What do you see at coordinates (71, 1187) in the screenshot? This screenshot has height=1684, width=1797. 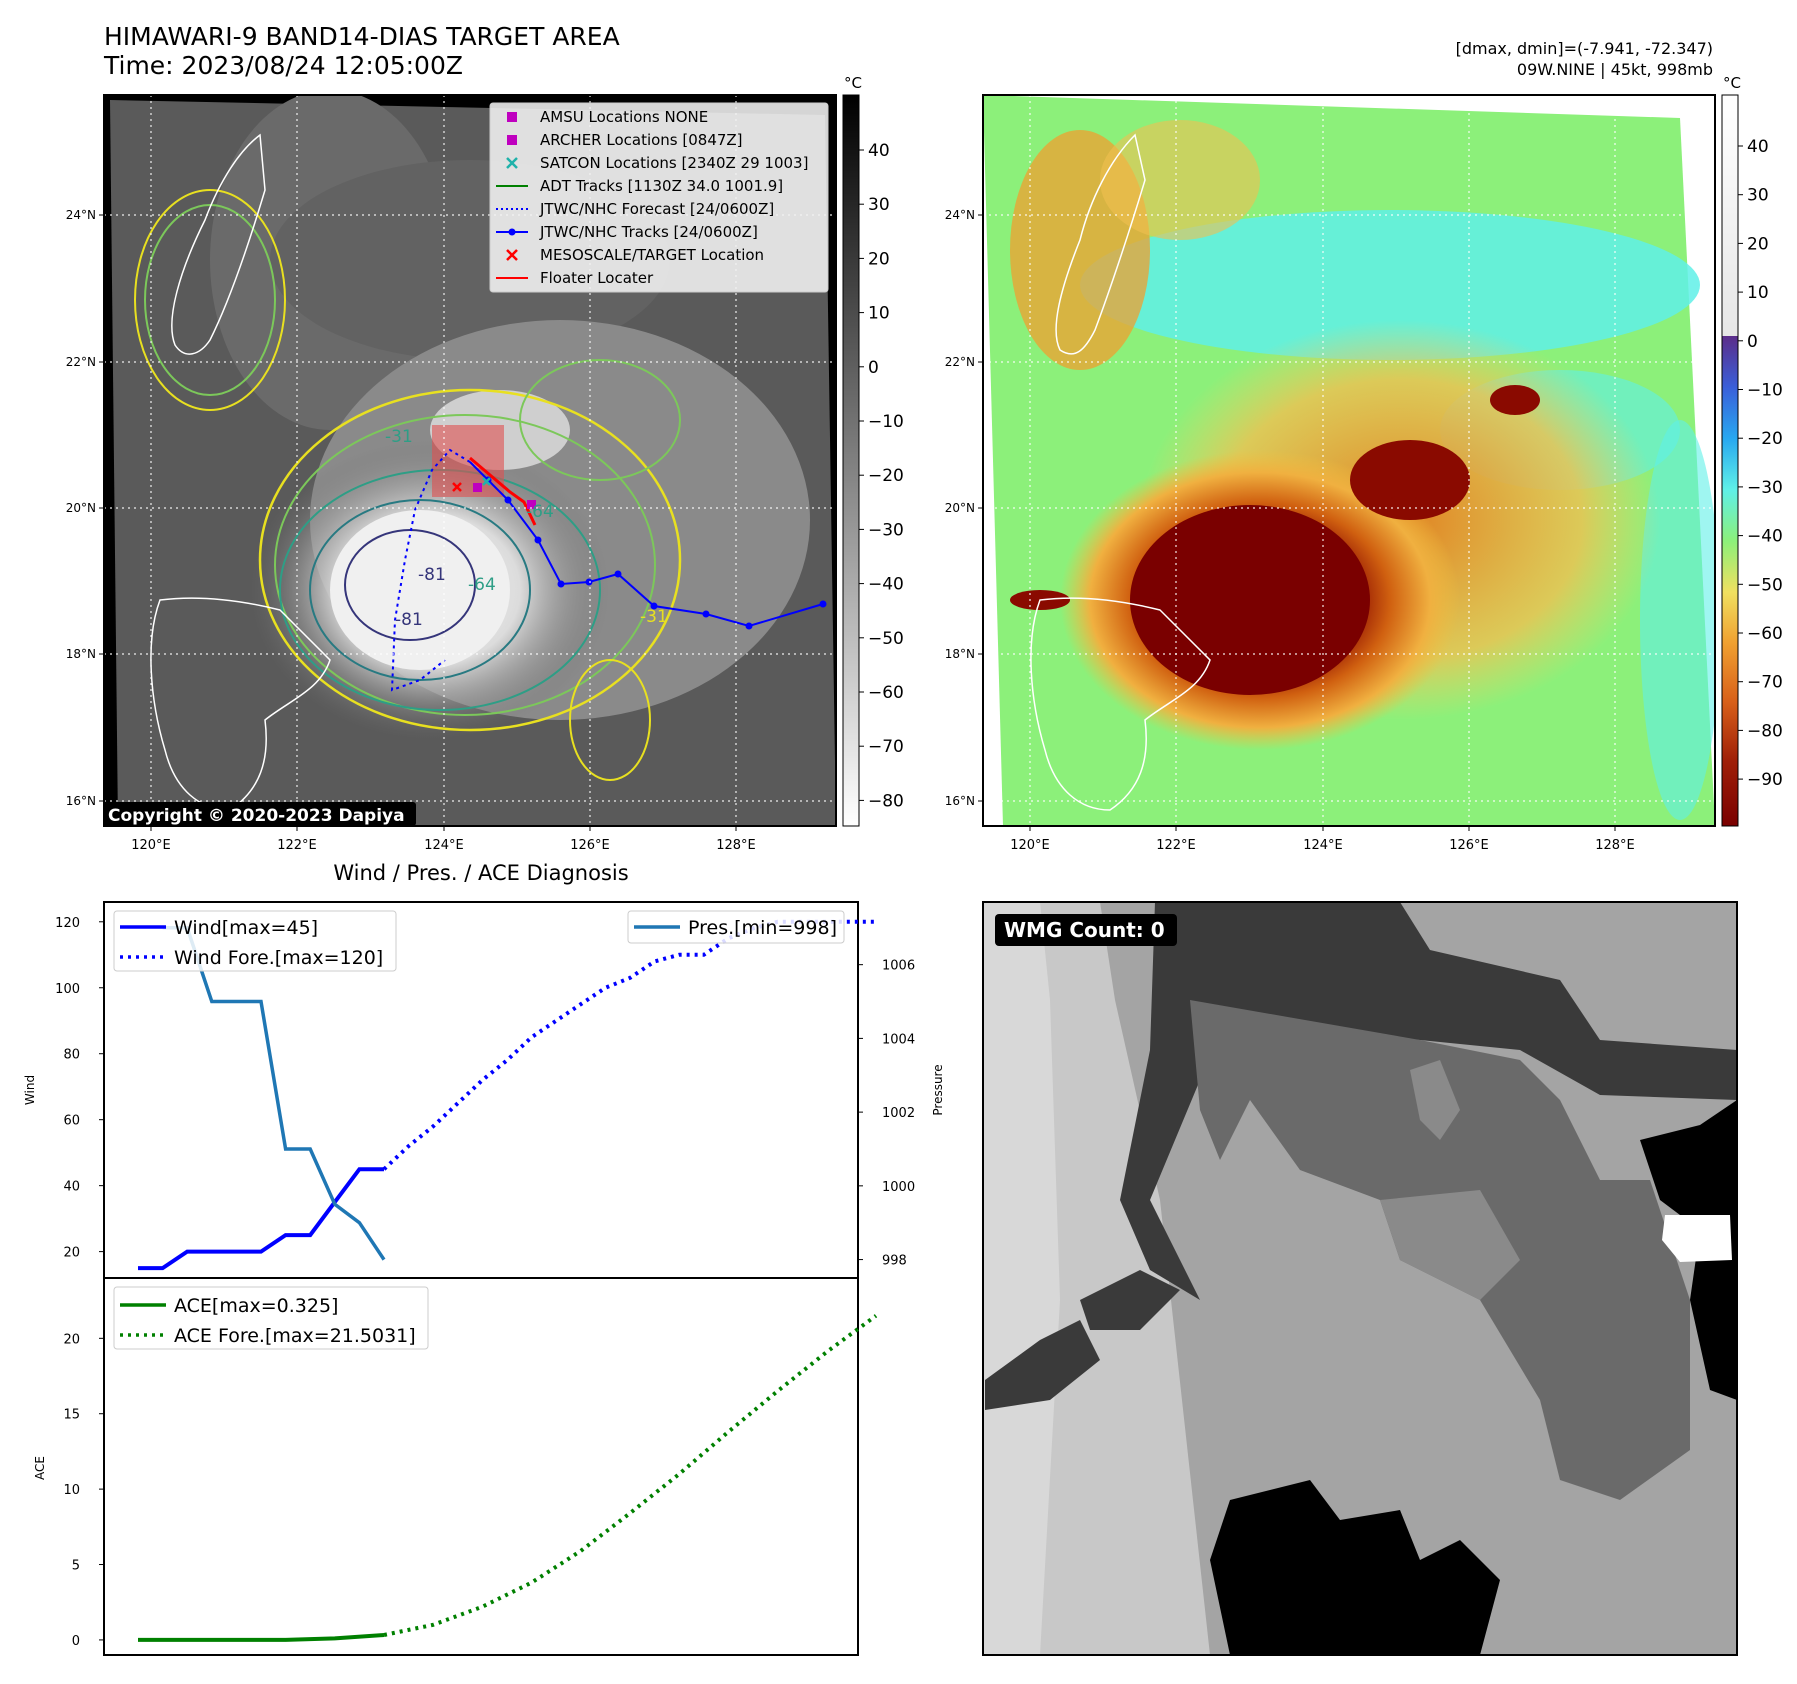 I see `wind-tick-label: 40` at bounding box center [71, 1187].